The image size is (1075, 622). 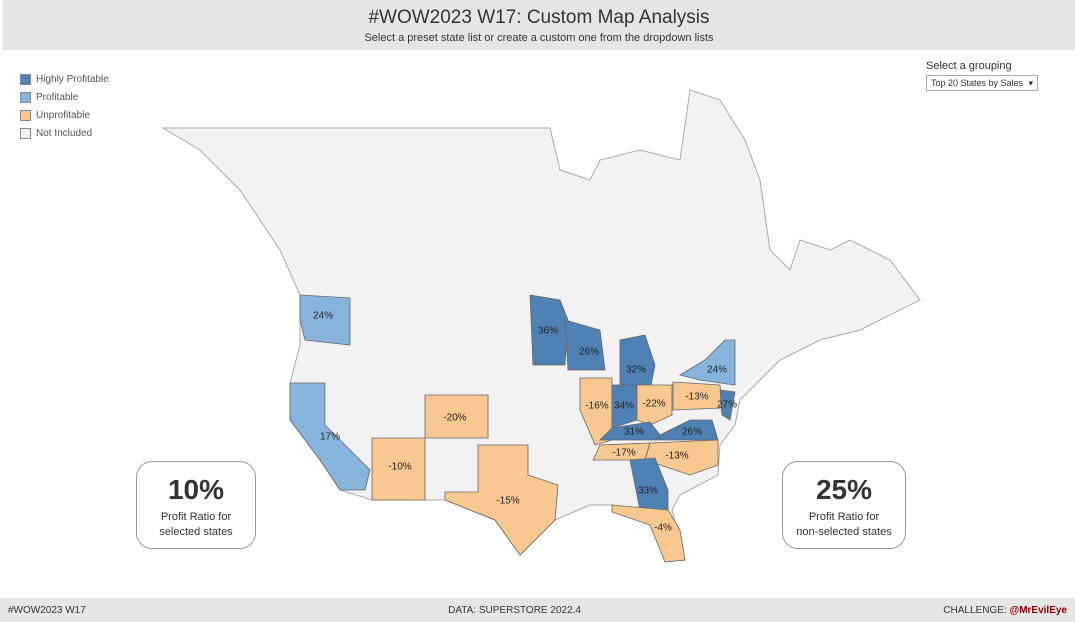 I want to click on state-ga, so click(x=649, y=484).